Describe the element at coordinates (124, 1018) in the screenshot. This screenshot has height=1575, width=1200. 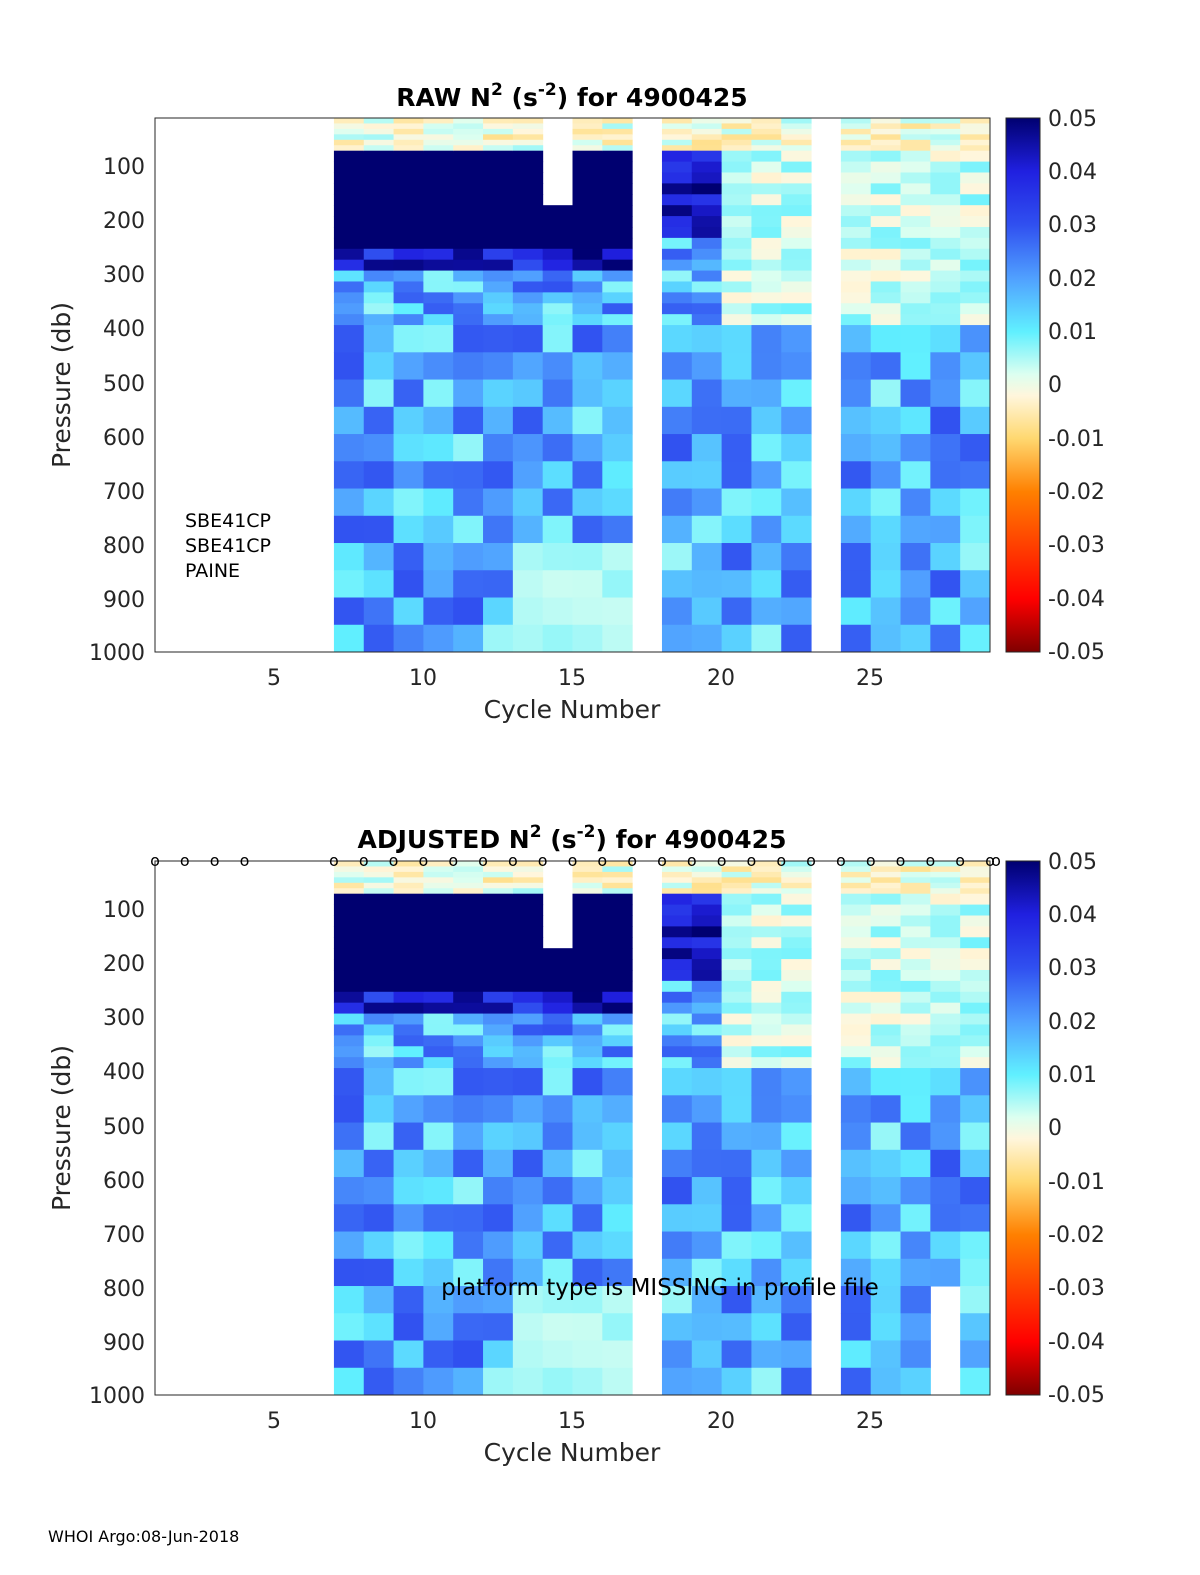
I see `adjusted-y-tick: 300` at that location.